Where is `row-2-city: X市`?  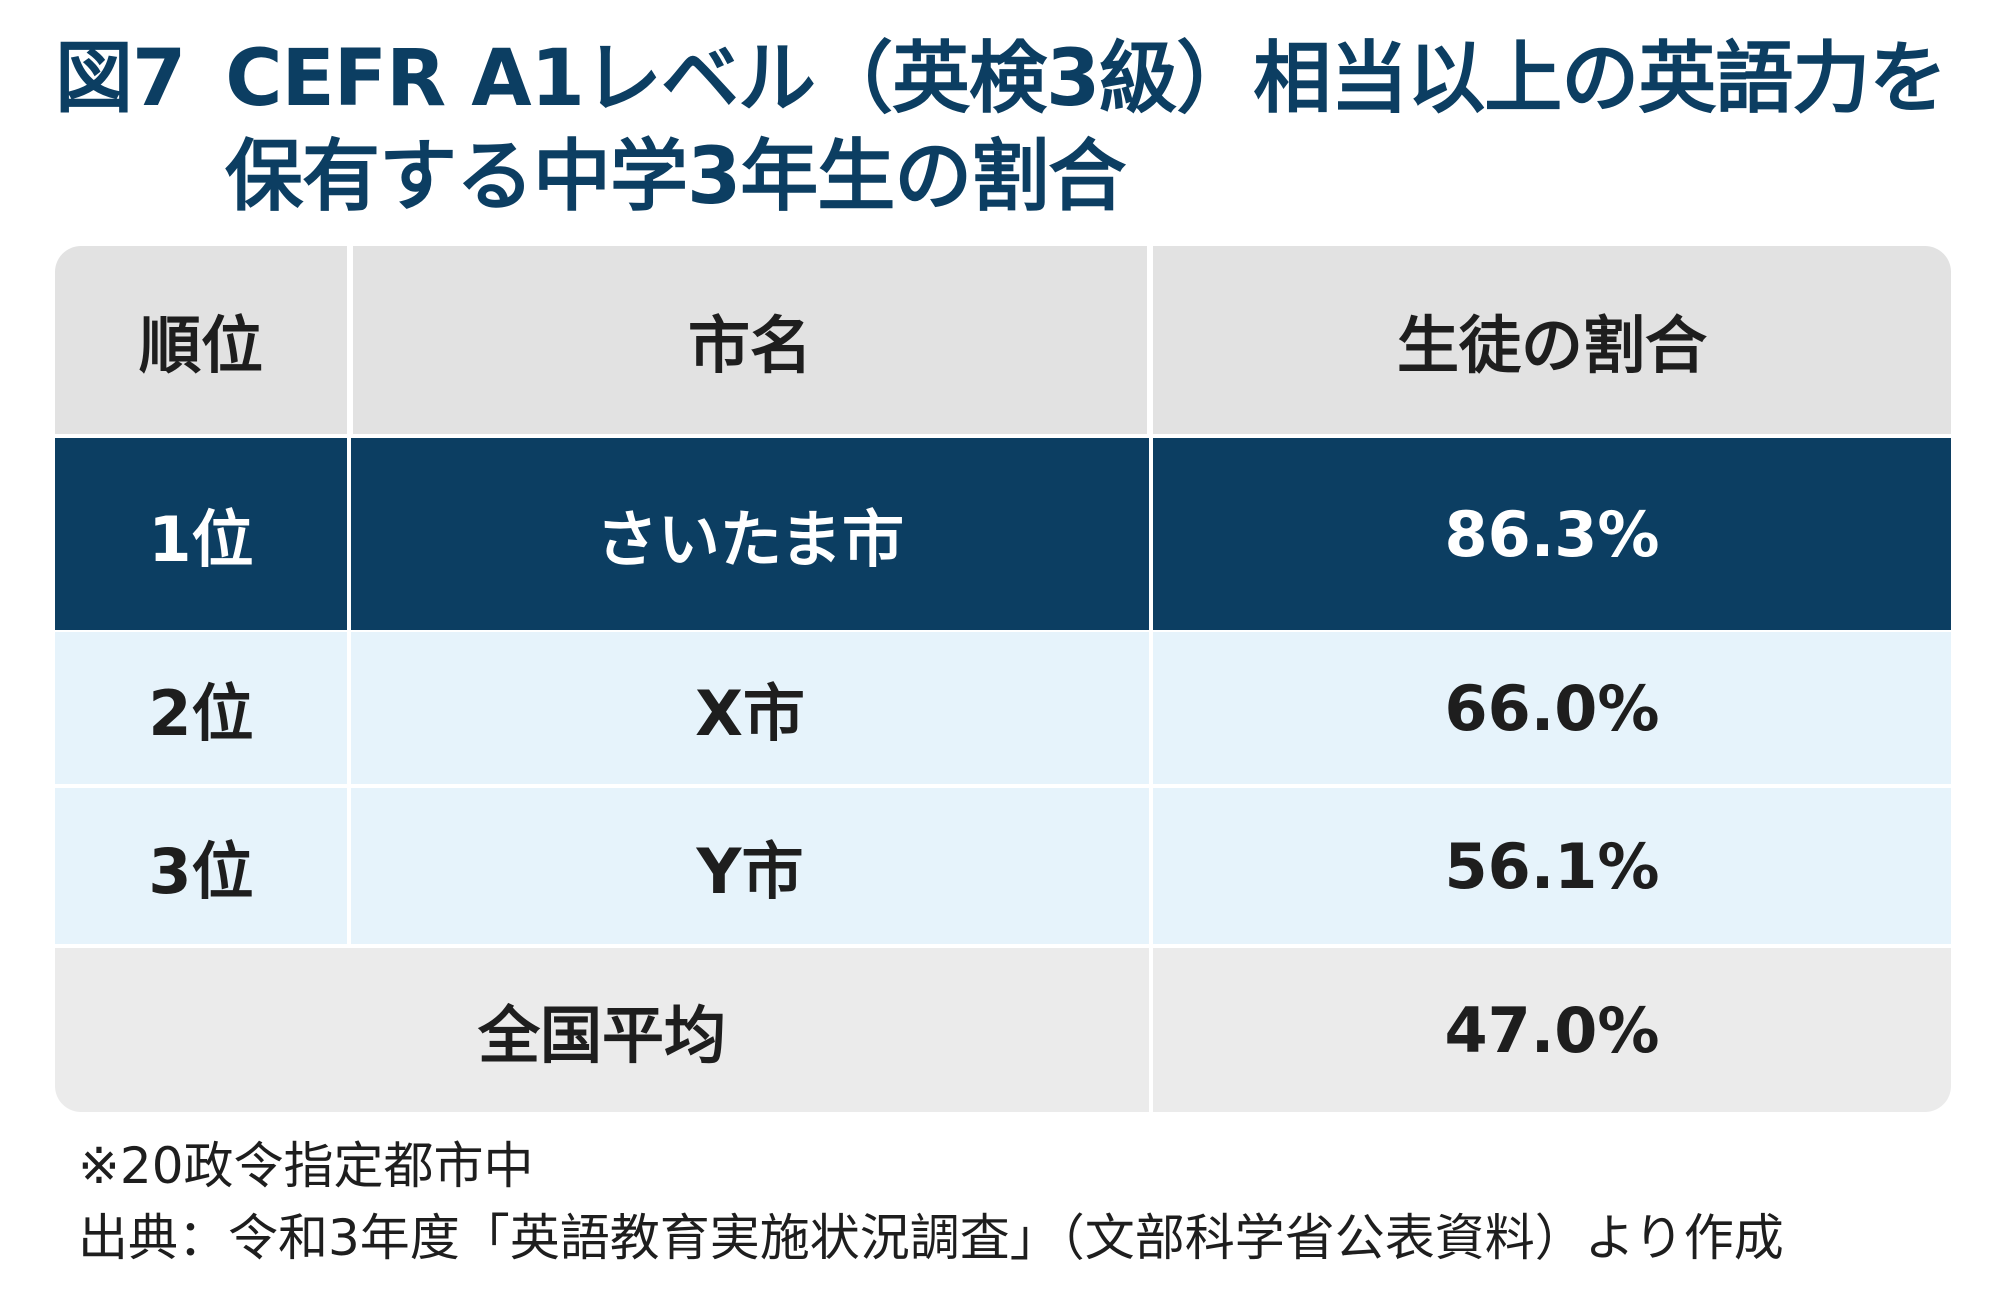
row-2-city: X市 is located at coordinates (750, 708).